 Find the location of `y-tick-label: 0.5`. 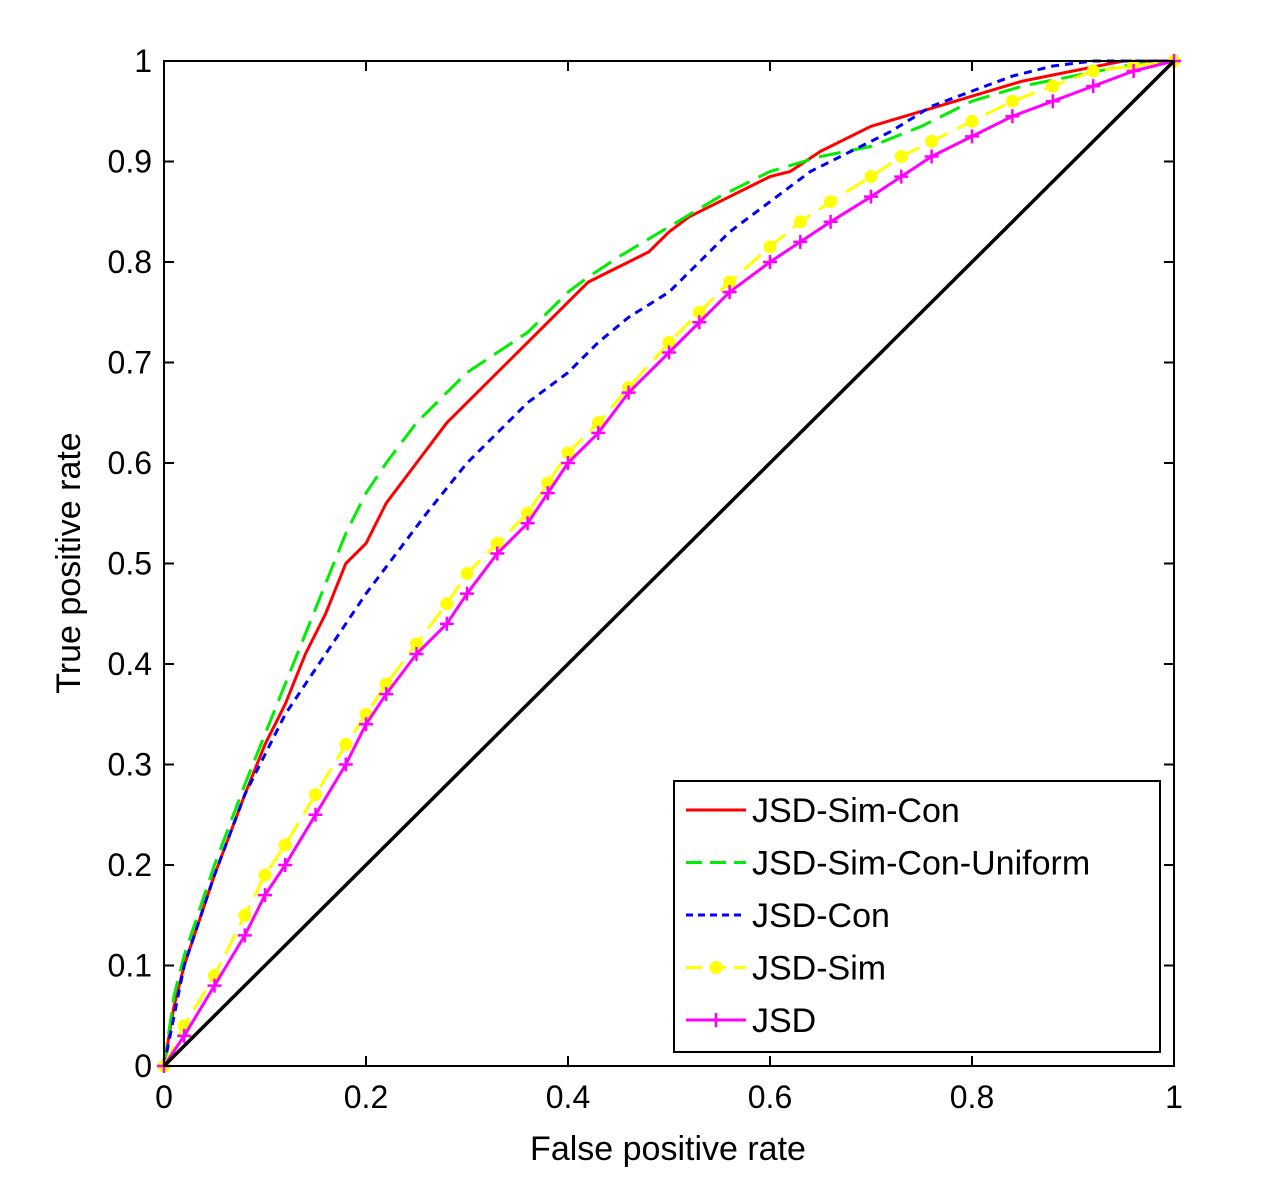

y-tick-label: 0.5 is located at coordinates (130, 564).